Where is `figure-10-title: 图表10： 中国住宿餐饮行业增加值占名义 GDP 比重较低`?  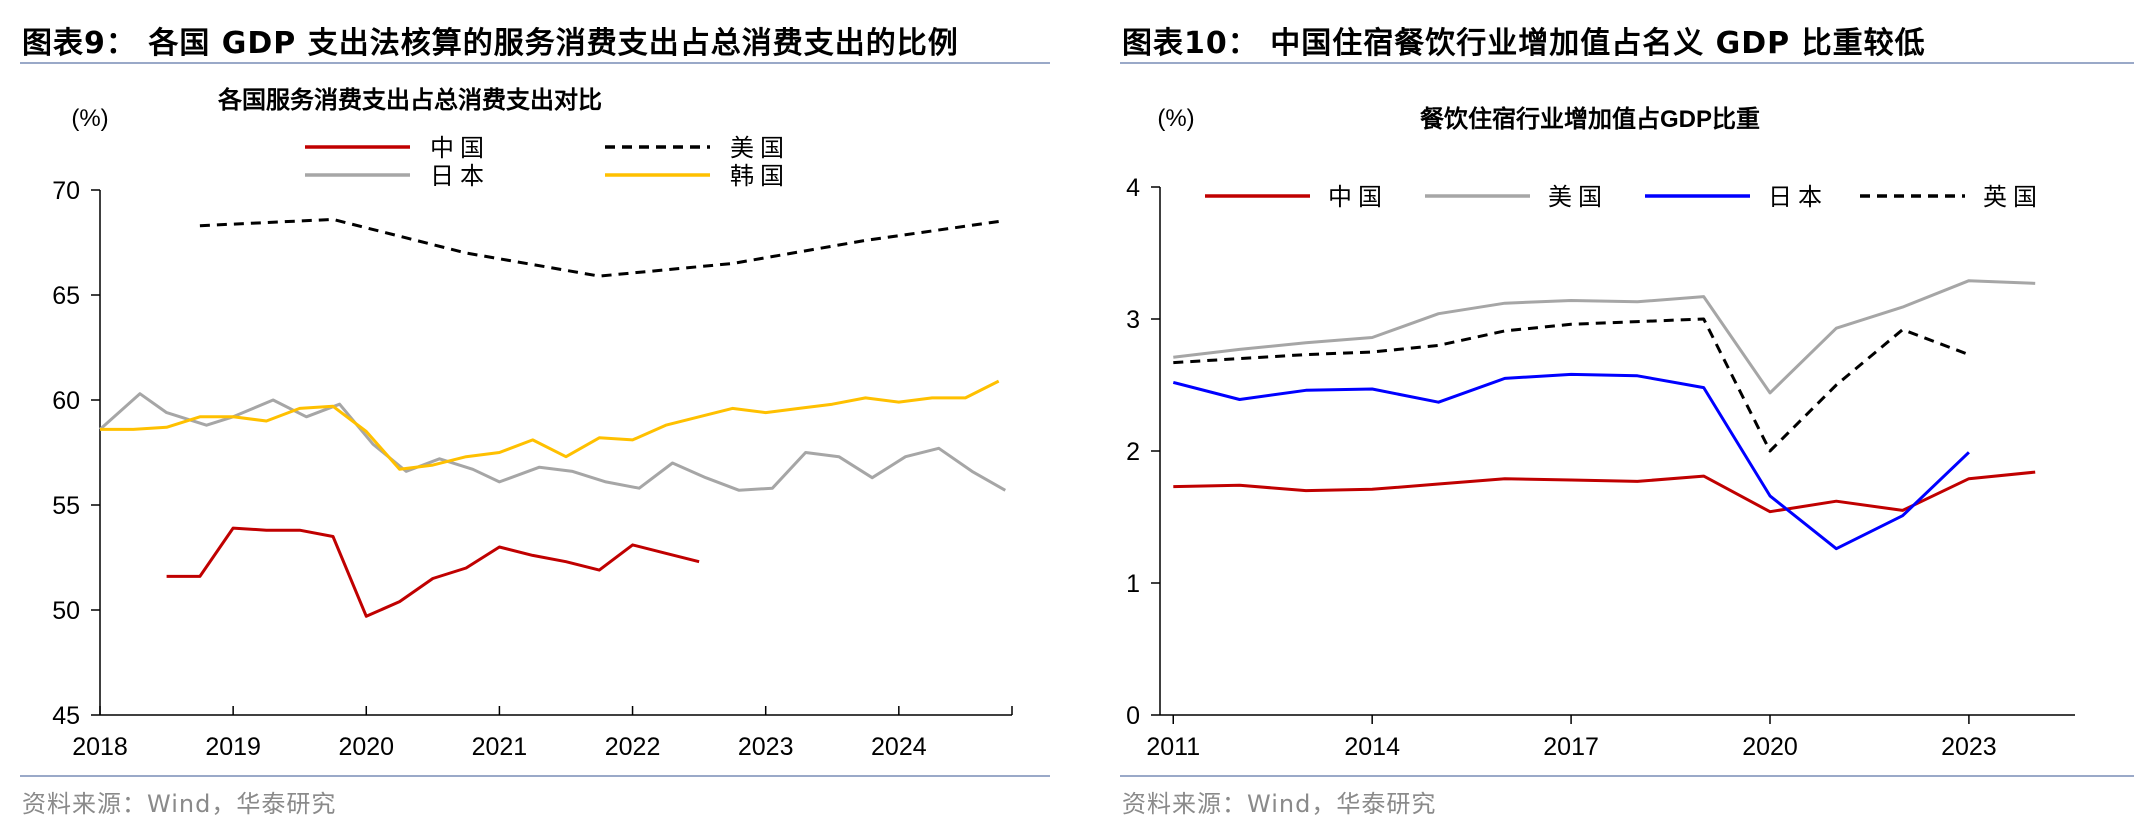 figure-10-title: 图表10： 中国住宿餐饮行业增加值占名义 GDP 比重较低 is located at coordinates (1524, 43).